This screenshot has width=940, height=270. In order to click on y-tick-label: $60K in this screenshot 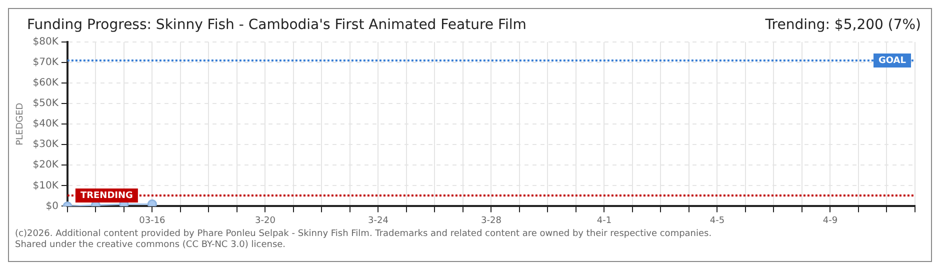, I will do `click(45, 83)`.